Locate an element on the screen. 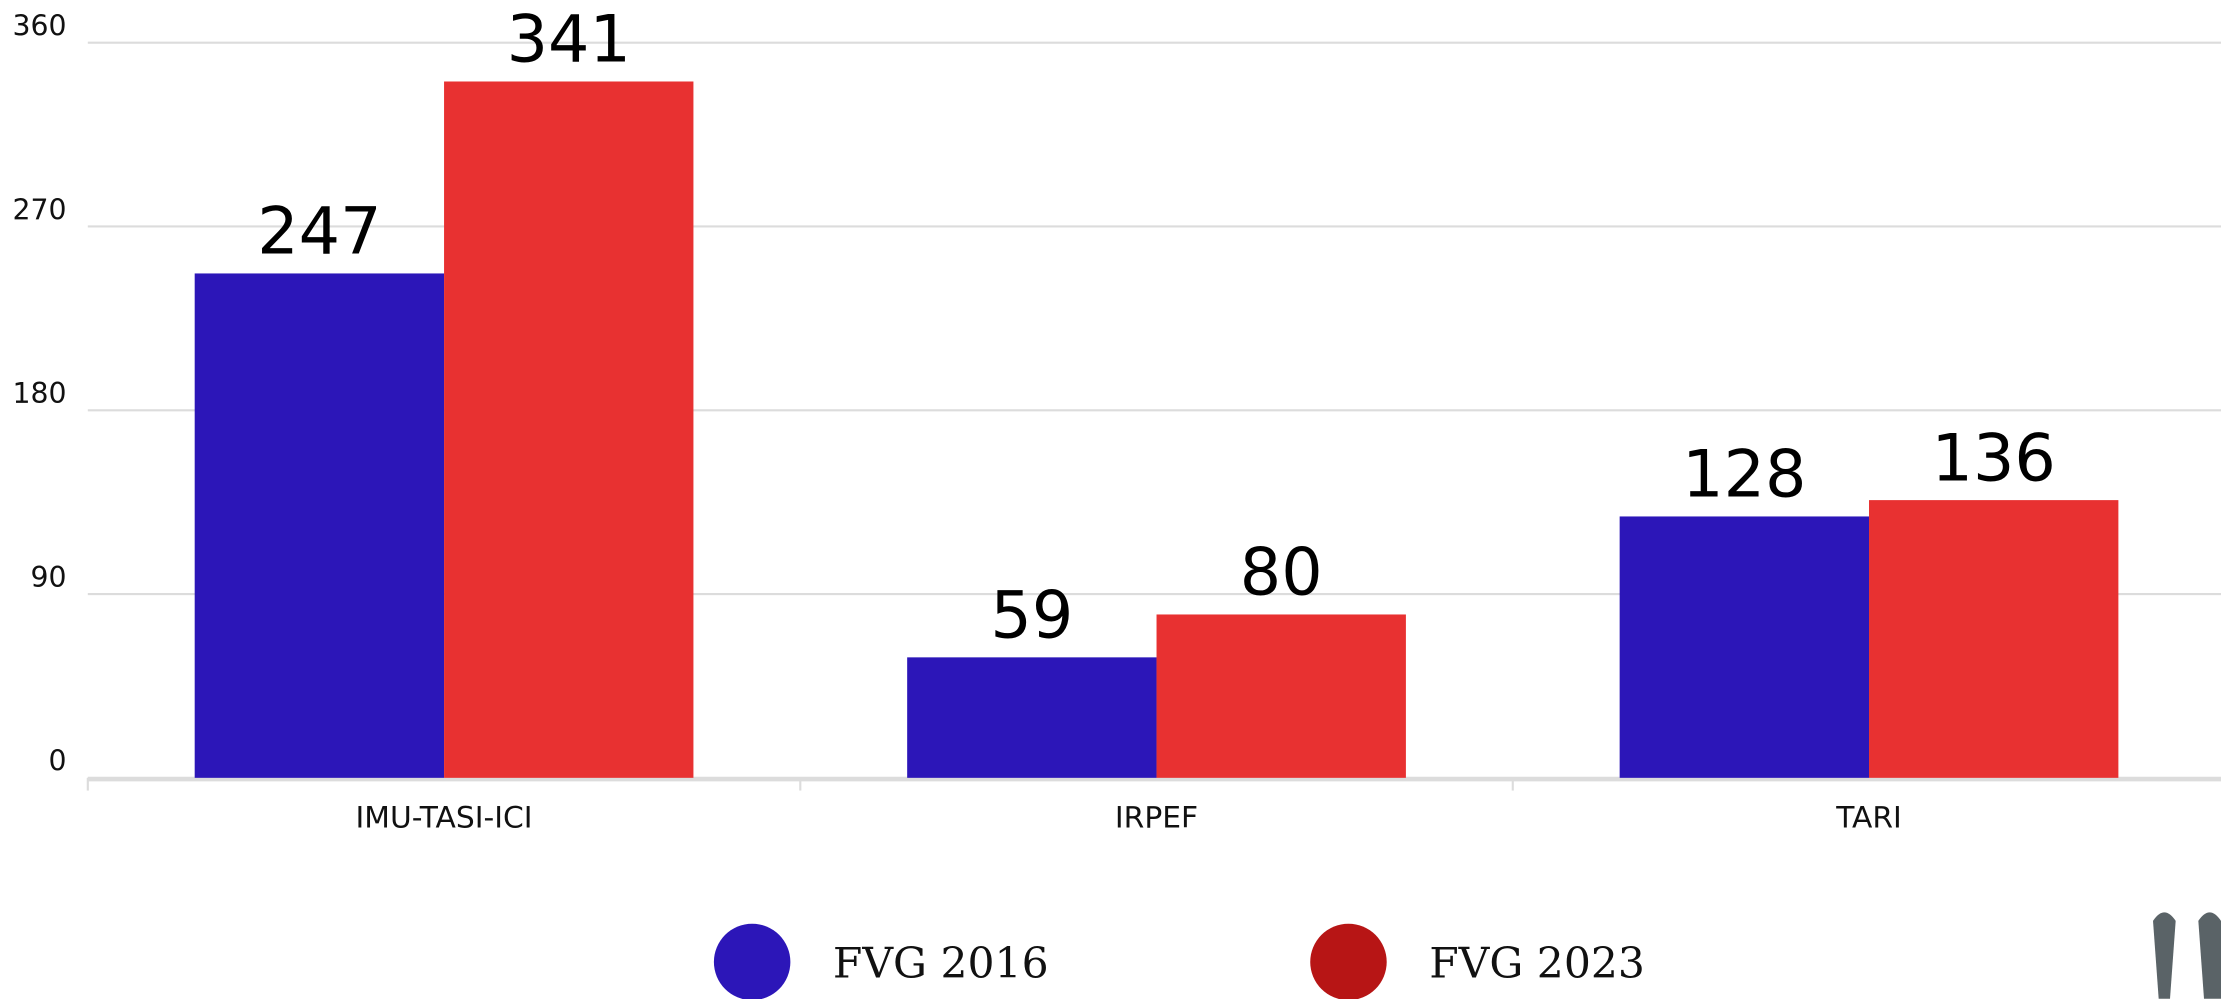 The image size is (2221, 999). data-label: 341 is located at coordinates (569, 40).